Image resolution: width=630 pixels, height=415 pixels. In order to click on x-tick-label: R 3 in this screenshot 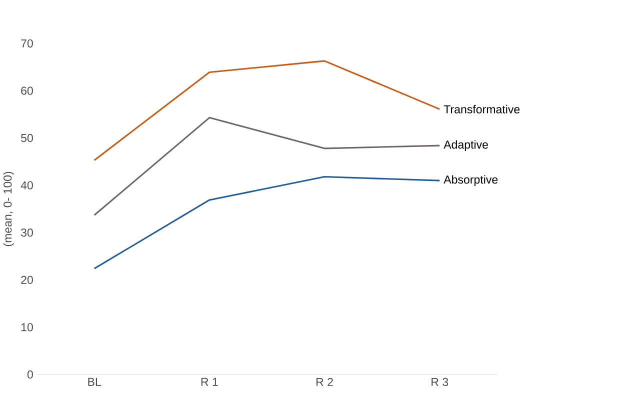, I will do `click(440, 382)`.